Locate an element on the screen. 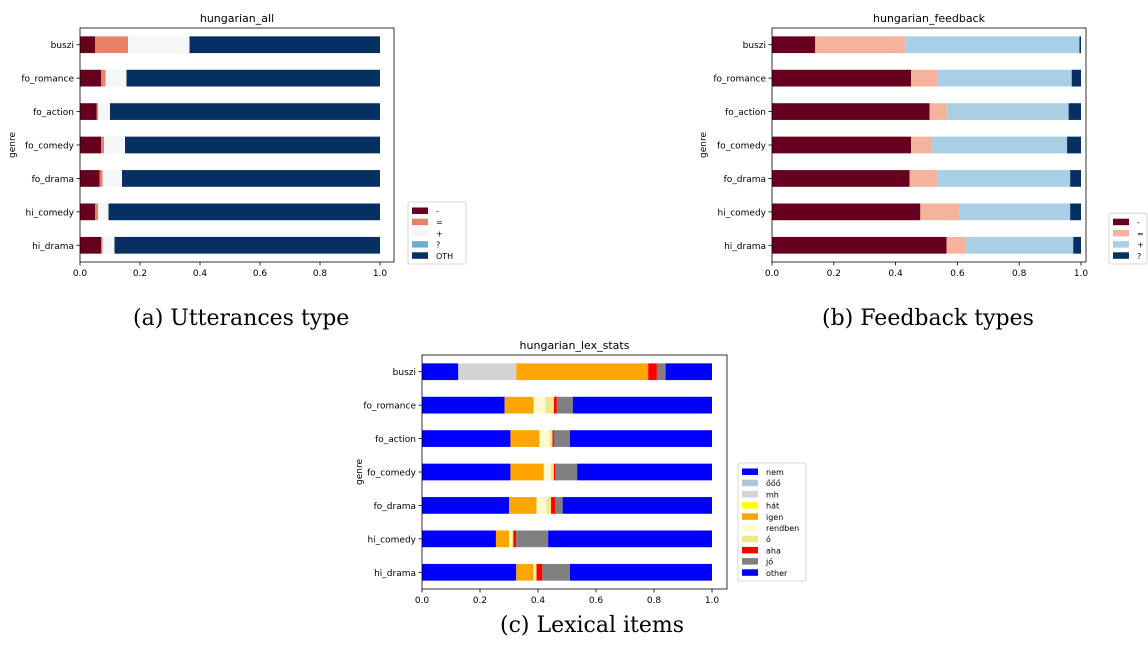 The height and width of the screenshot is (645, 1148). bar-hi_comedy-jó is located at coordinates (532, 539).